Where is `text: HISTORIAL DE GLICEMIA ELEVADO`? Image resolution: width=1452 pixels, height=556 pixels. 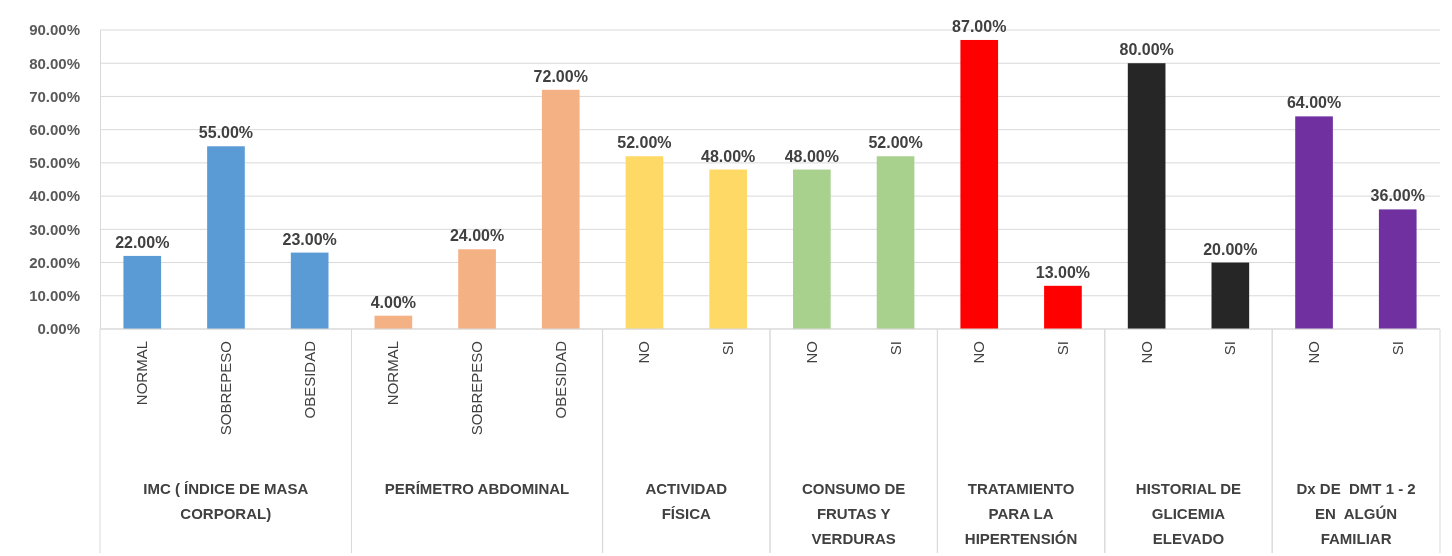 text: HISTORIAL DE GLICEMIA ELEVADO is located at coordinates (1188, 513).